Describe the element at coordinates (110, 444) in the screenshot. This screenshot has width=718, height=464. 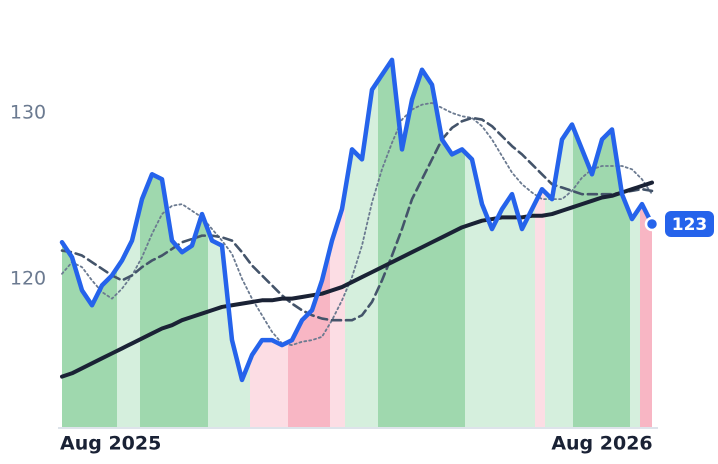
I see `x-tick-label: Aug 2025` at that location.